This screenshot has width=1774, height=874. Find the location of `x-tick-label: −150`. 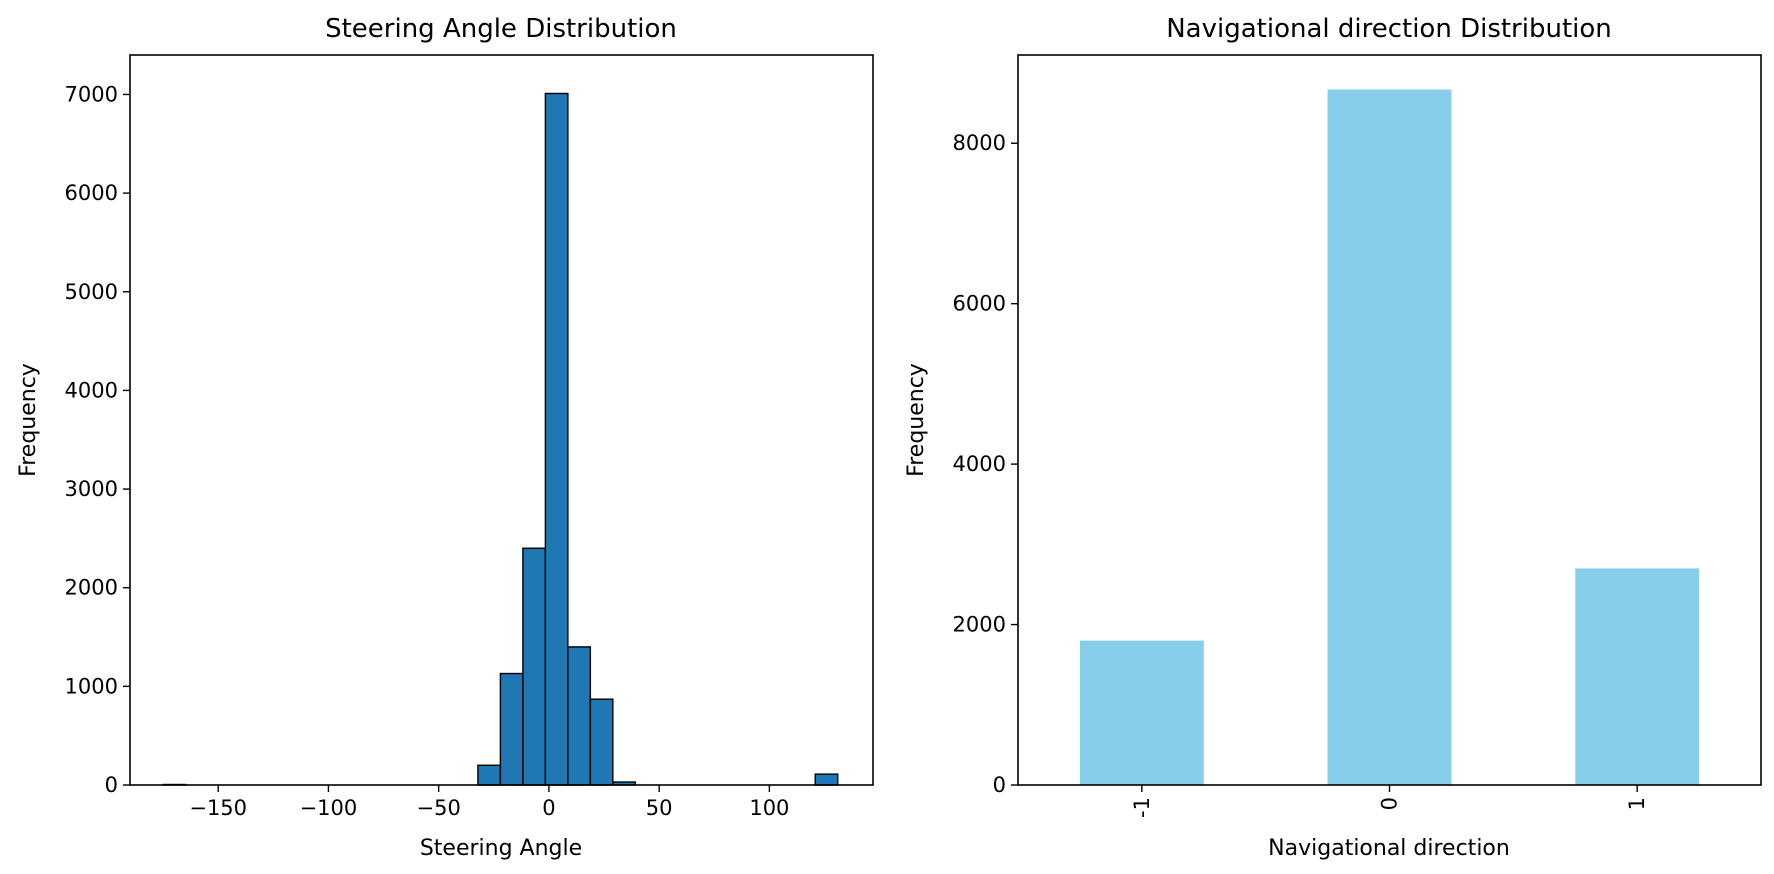

x-tick-label: −150 is located at coordinates (218, 808).